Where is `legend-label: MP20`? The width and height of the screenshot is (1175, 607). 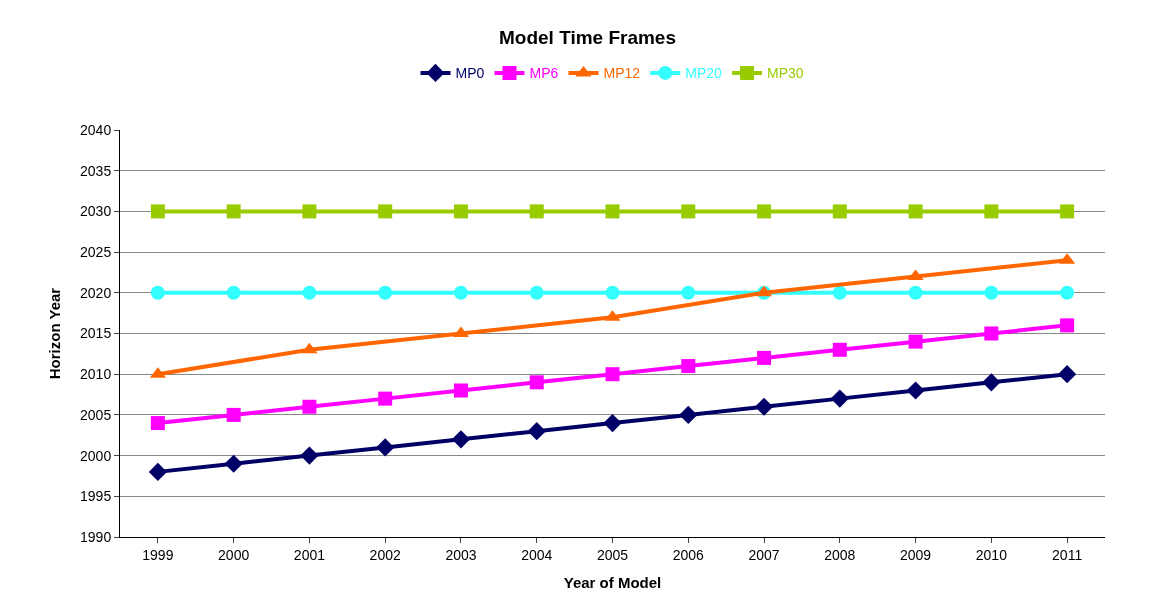 legend-label: MP20 is located at coordinates (704, 73).